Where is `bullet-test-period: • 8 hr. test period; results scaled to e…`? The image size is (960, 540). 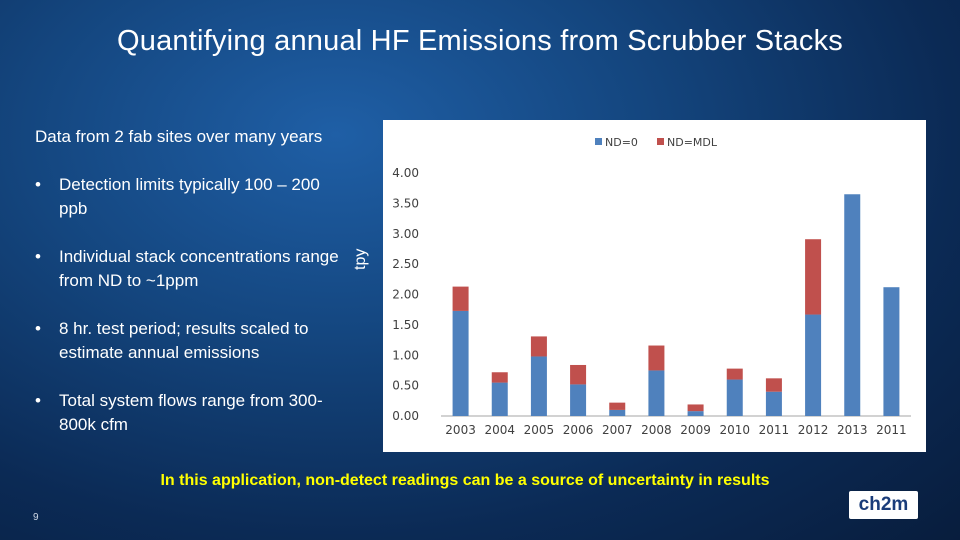
bullet-test-period: • 8 hr. test period; results scaled to e… is located at coordinates (190, 341).